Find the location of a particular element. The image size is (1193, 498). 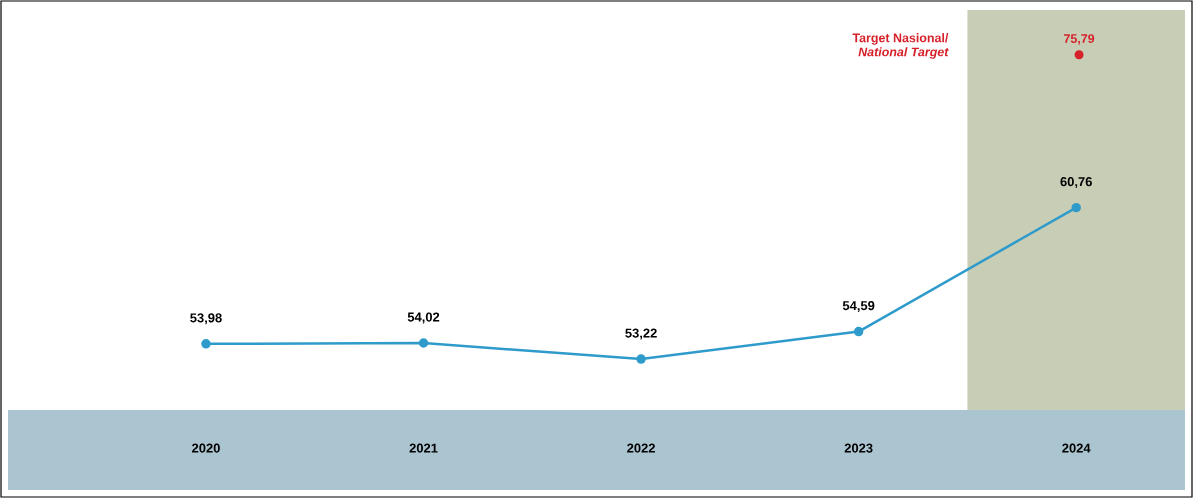

text: Target Nasional/ is located at coordinates (900, 39).